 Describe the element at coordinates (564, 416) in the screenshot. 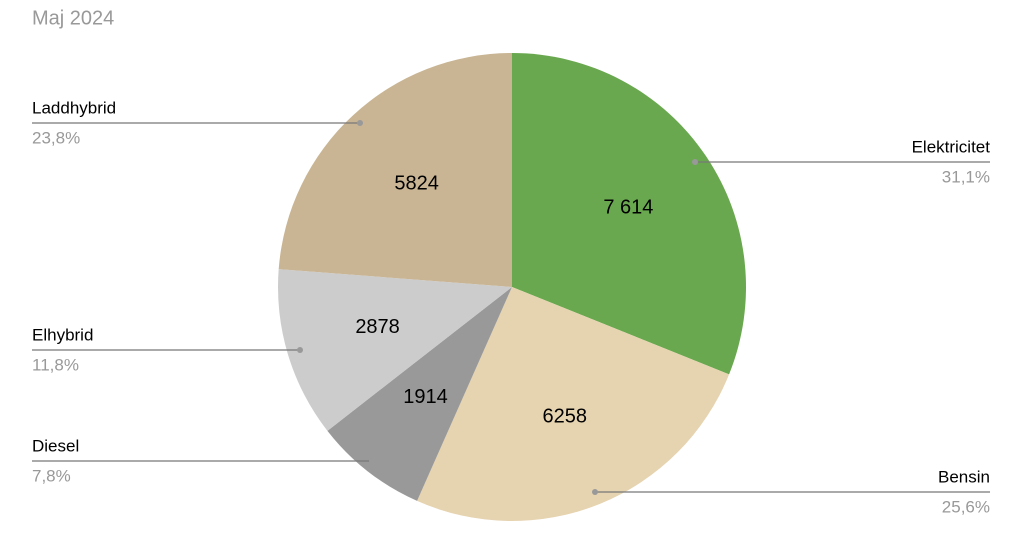

I see `data-label: 6258` at that location.